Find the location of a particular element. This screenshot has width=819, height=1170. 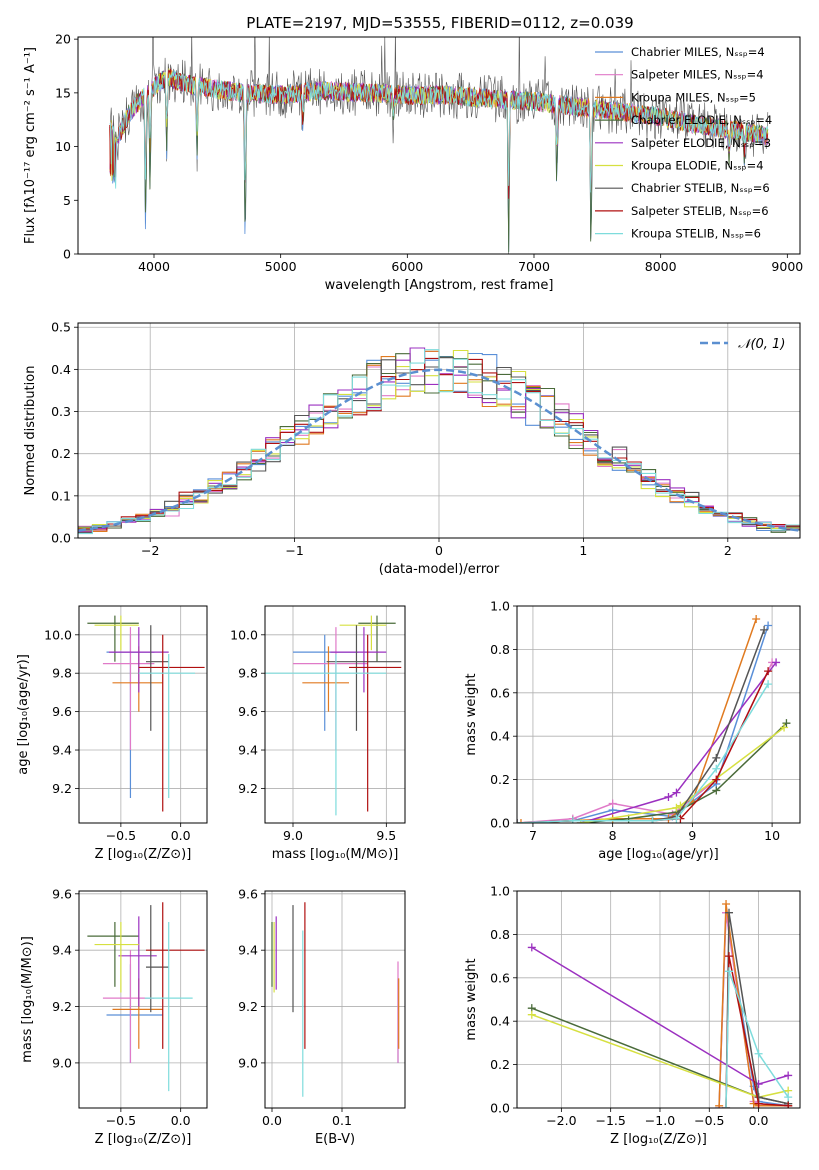

x-tick-label: 10 is located at coordinates (772, 835).